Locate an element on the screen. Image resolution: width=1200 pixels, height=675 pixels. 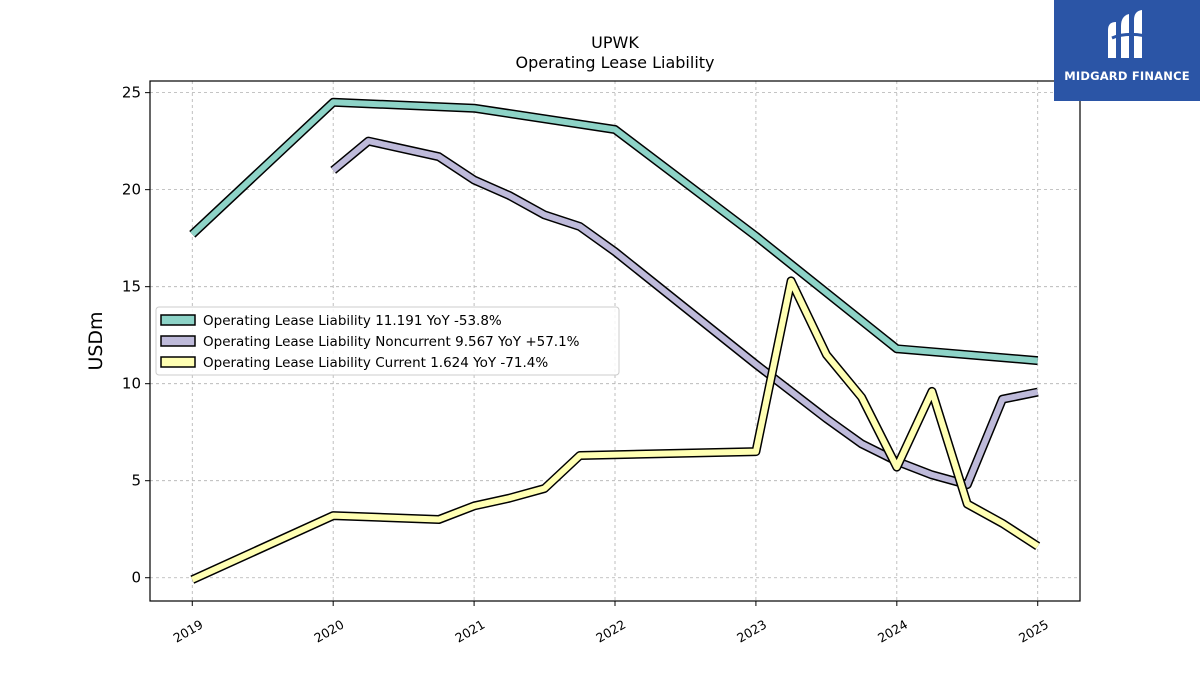
x-tick-label: 2019 is located at coordinates (187, 631).